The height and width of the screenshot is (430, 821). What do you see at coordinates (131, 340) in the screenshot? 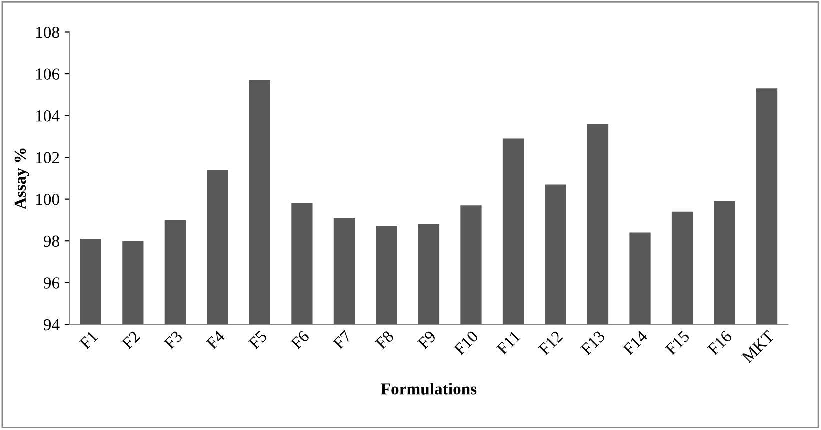
I see `x-tick-label: F2` at bounding box center [131, 340].